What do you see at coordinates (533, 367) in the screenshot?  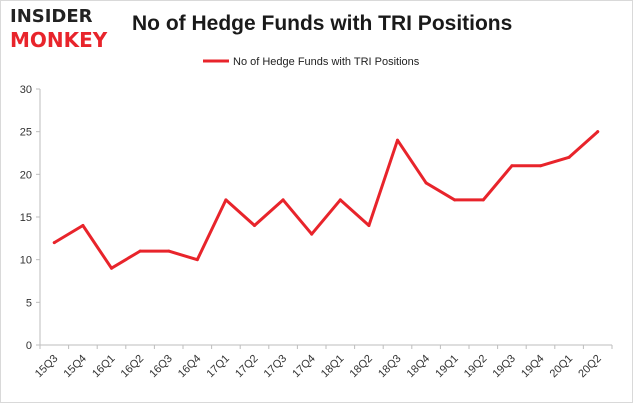 I see `x-tick-label: 19Q4` at bounding box center [533, 367].